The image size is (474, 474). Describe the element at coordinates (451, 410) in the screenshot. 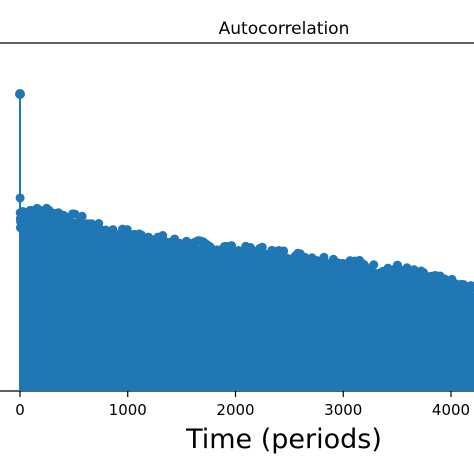

I see `x-tick-label: 4000` at that location.